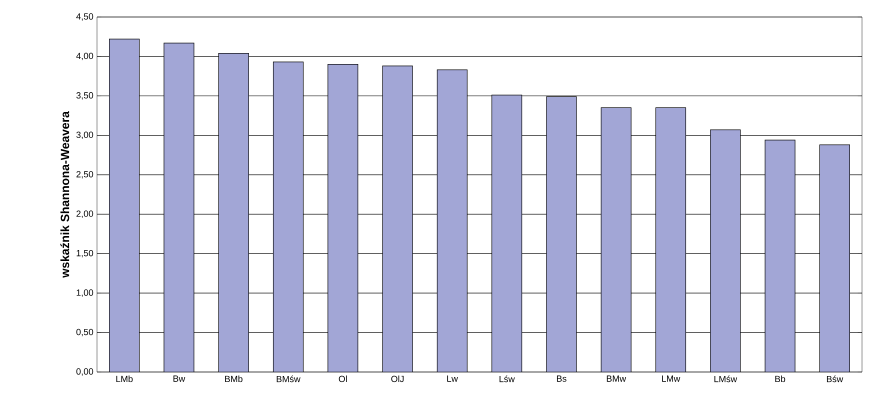 The width and height of the screenshot is (873, 403). I want to click on x-tick-label: Bśw, so click(835, 379).